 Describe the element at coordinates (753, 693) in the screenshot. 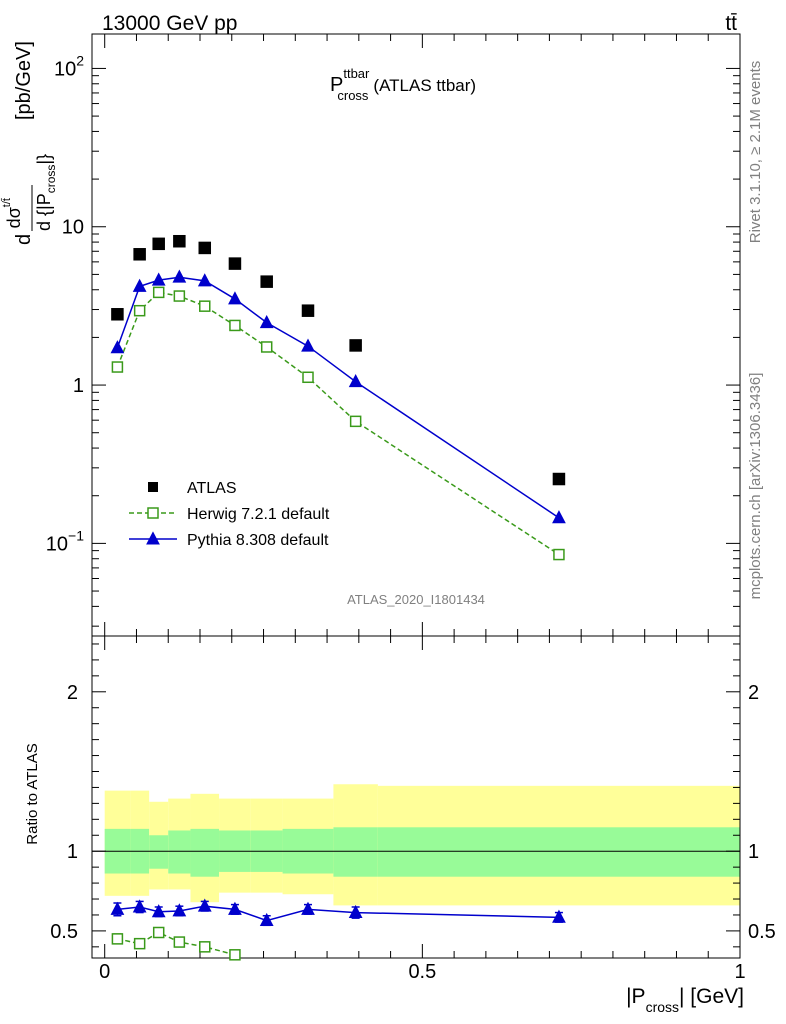

I see `ratio-tick-label-right: 2` at that location.